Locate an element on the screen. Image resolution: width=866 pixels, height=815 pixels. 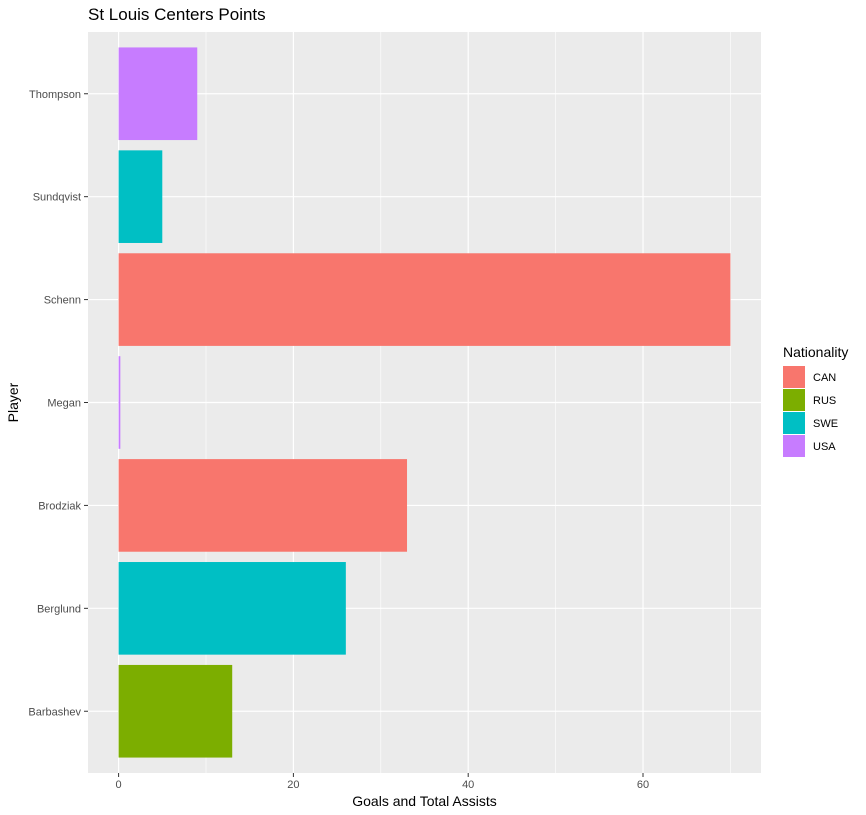
chart-title: St Louis Centers Points is located at coordinates (177, 14).